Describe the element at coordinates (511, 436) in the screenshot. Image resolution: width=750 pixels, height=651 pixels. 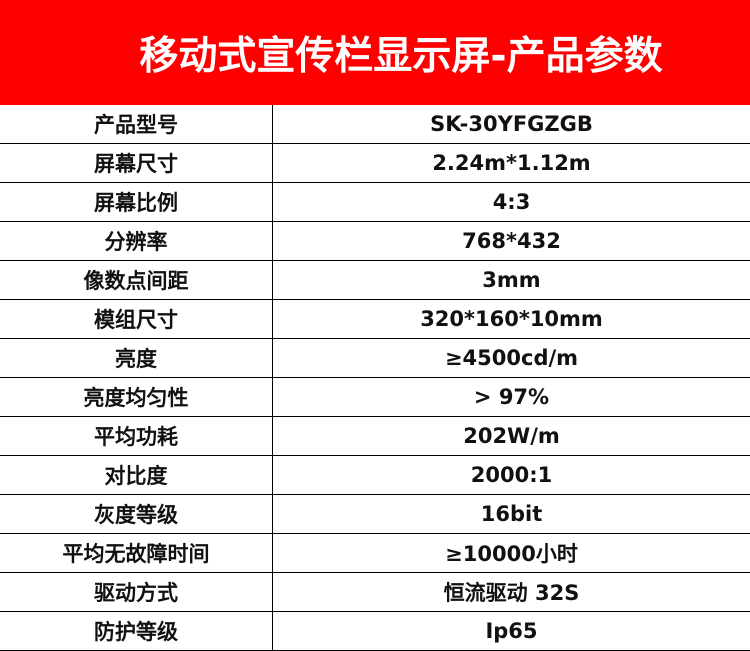
I see `spec-value: 202W/m` at that location.